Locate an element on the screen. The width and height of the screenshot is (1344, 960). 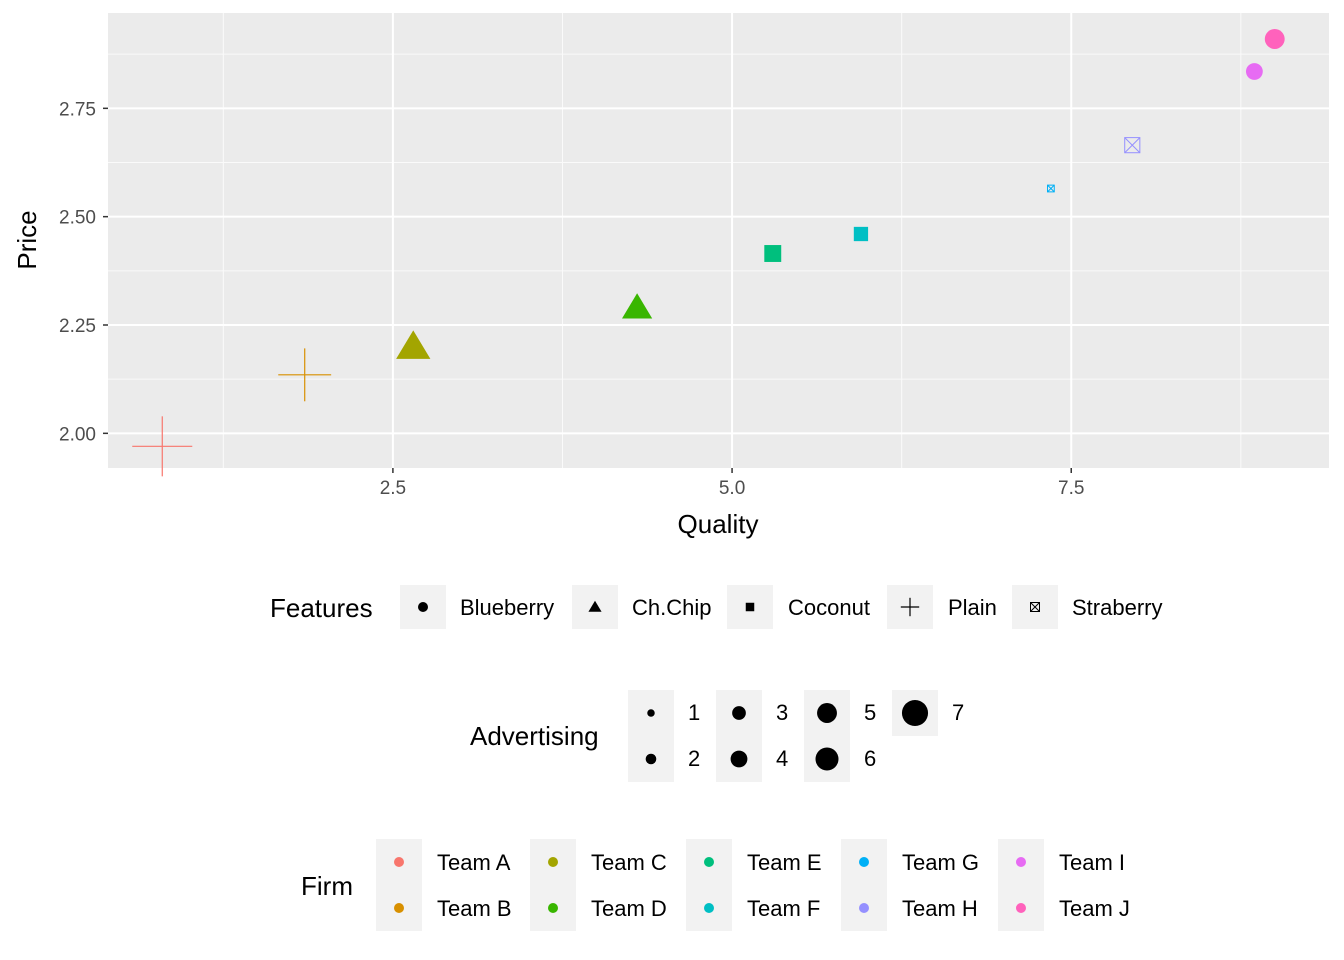
legend-firm-label: Team D is located at coordinates (629, 908).